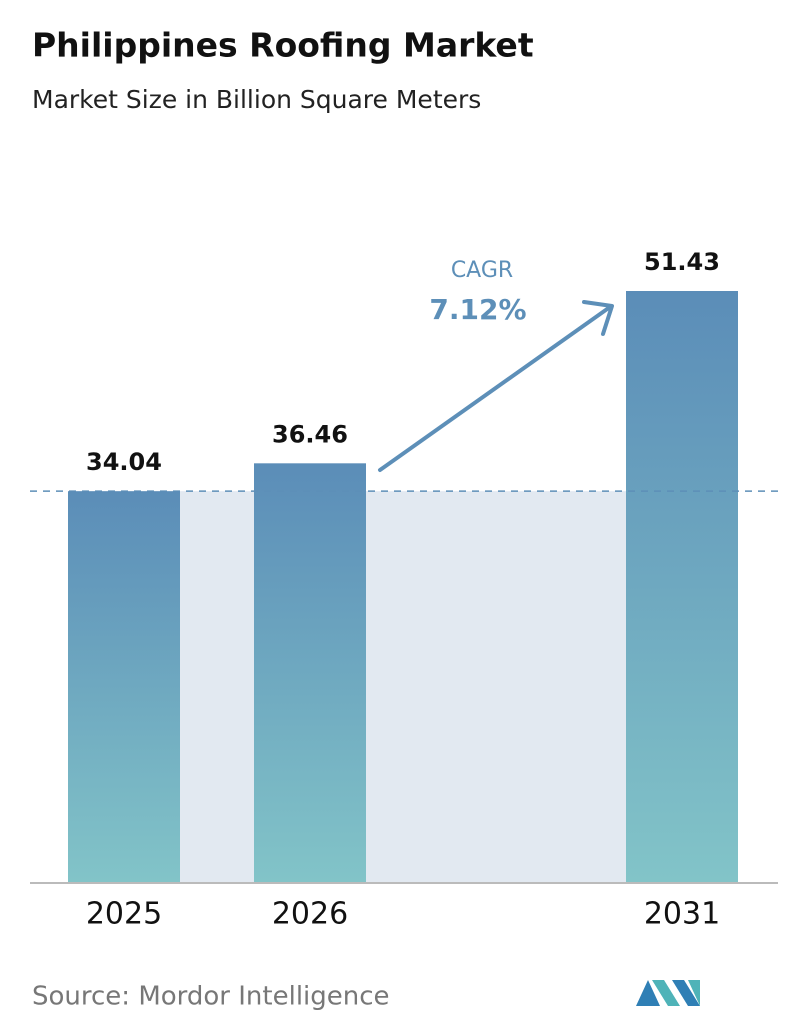 The height and width of the screenshot is (1034, 796). I want to click on source: Source: Mordor Intelligence, so click(211, 997).